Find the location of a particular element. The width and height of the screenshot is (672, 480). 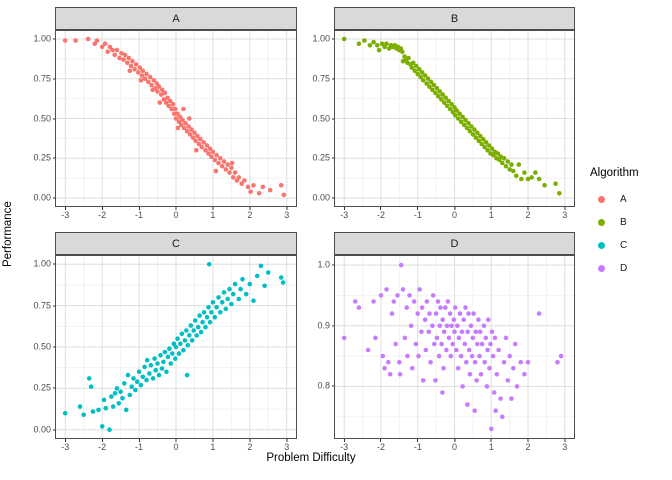

y-tick: 1.0 is located at coordinates (326, 265).